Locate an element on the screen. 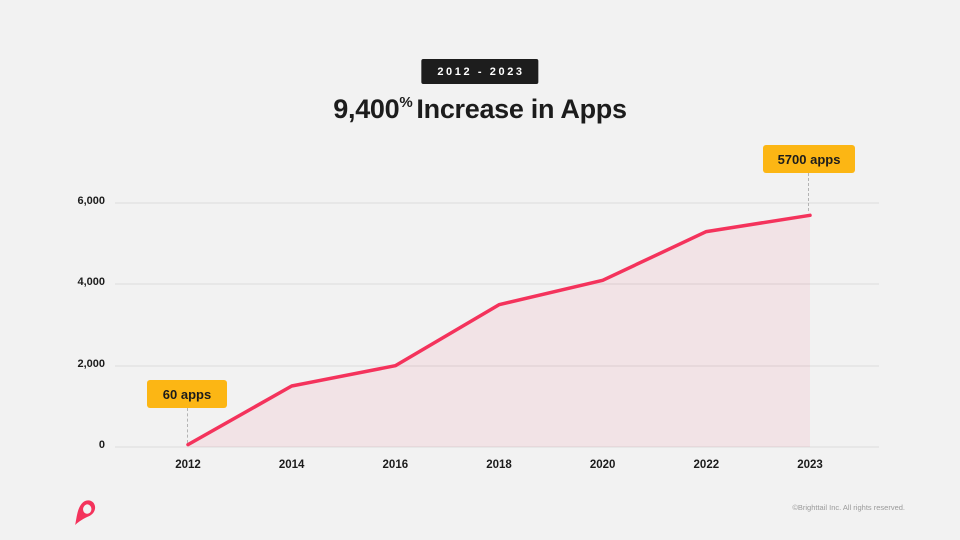 This screenshot has width=960, height=540. annotation-connector-2023 is located at coordinates (808, 192).